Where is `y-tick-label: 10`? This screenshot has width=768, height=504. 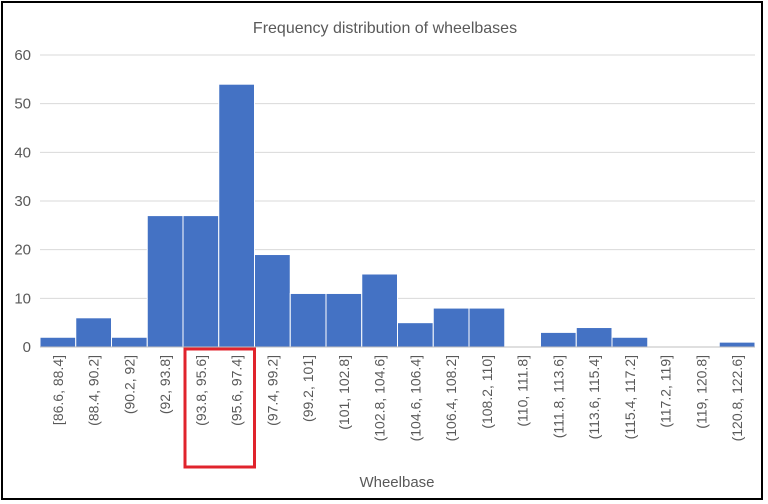
y-tick-label: 10 is located at coordinates (22, 298).